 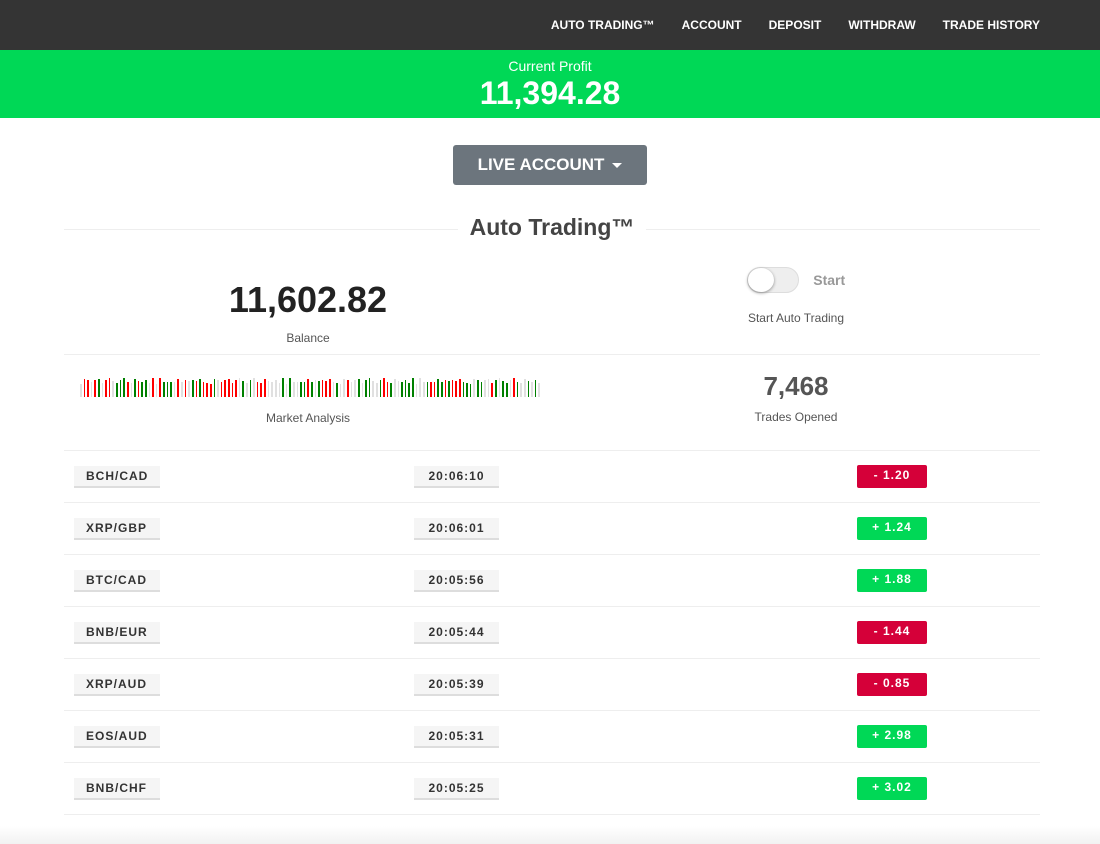 I want to click on trade-pl-badge: + 1.24, so click(x=892, y=528).